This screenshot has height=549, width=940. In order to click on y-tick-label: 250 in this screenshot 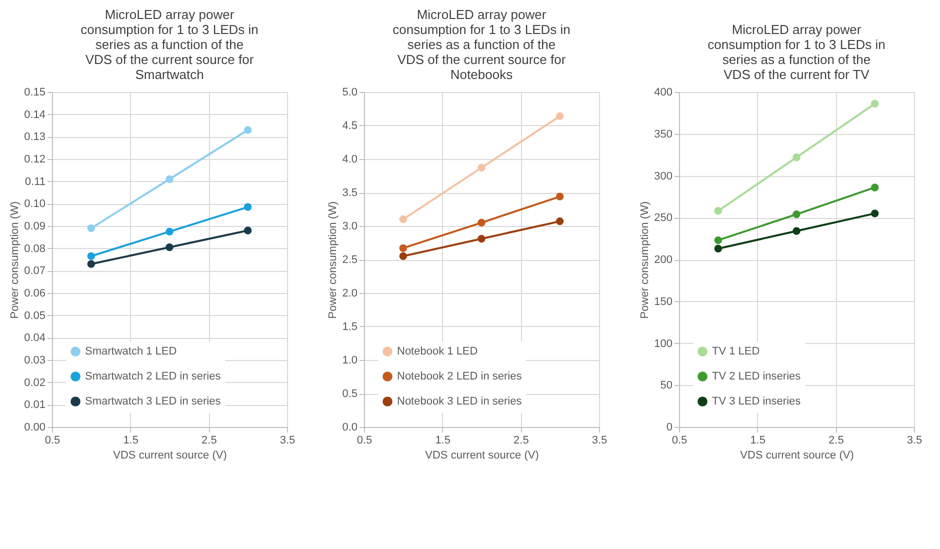, I will do `click(663, 218)`.